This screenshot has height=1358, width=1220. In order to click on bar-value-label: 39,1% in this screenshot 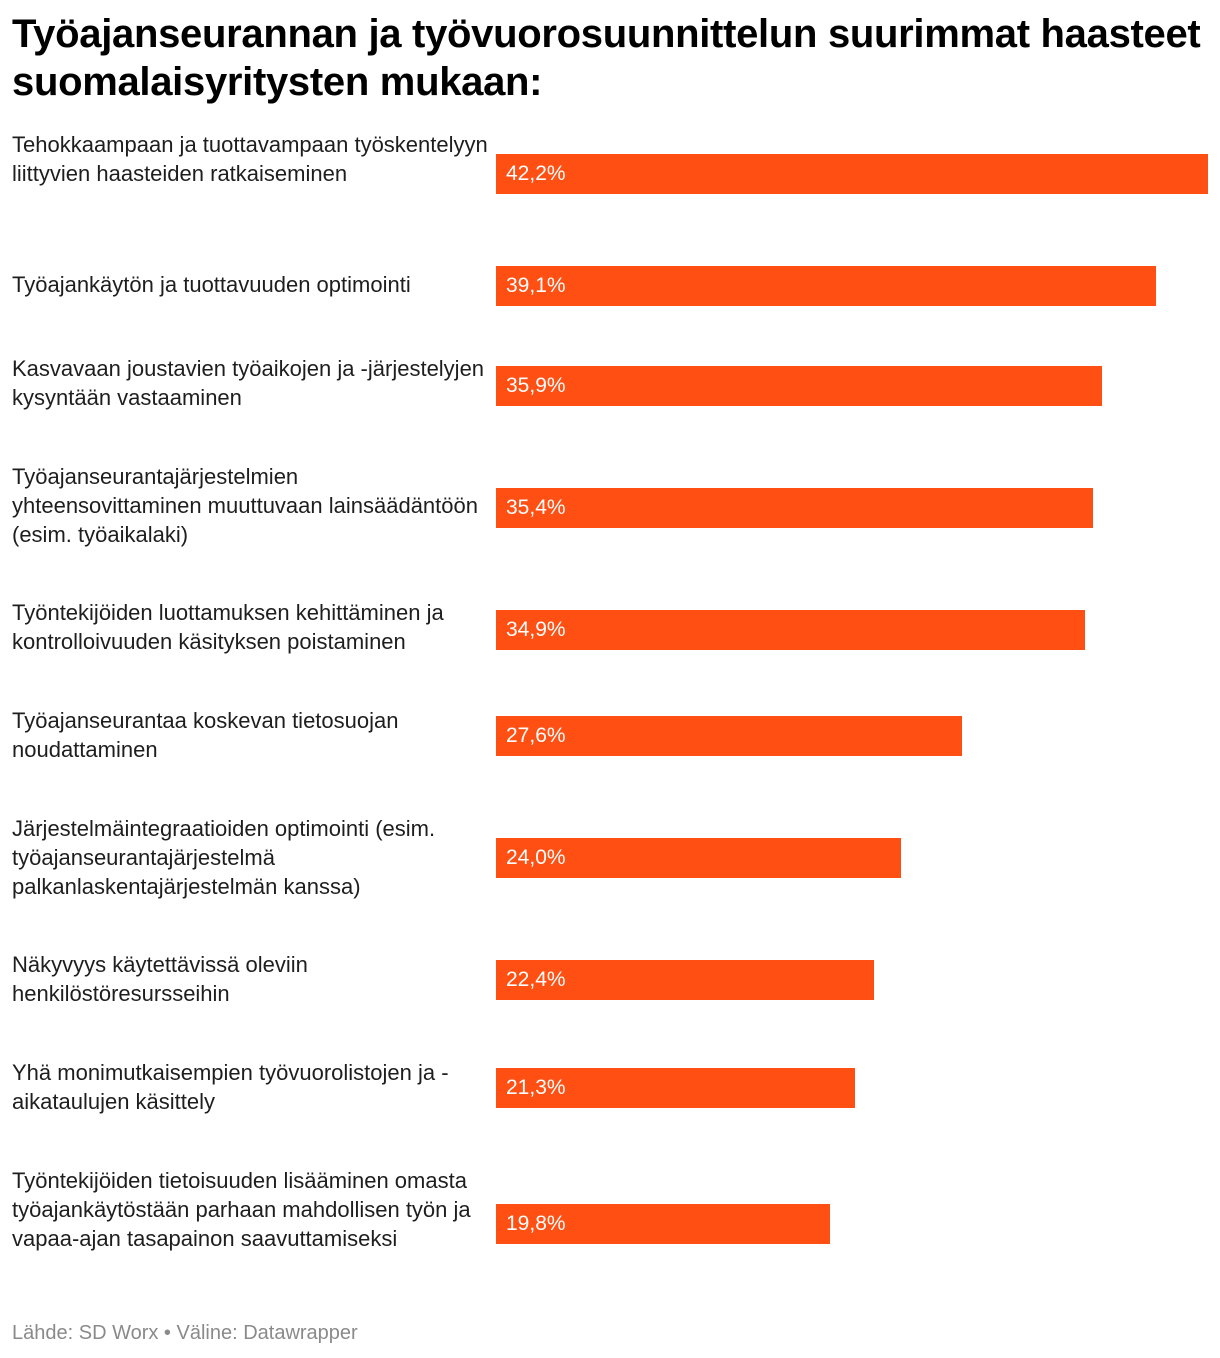, I will do `click(536, 285)`.